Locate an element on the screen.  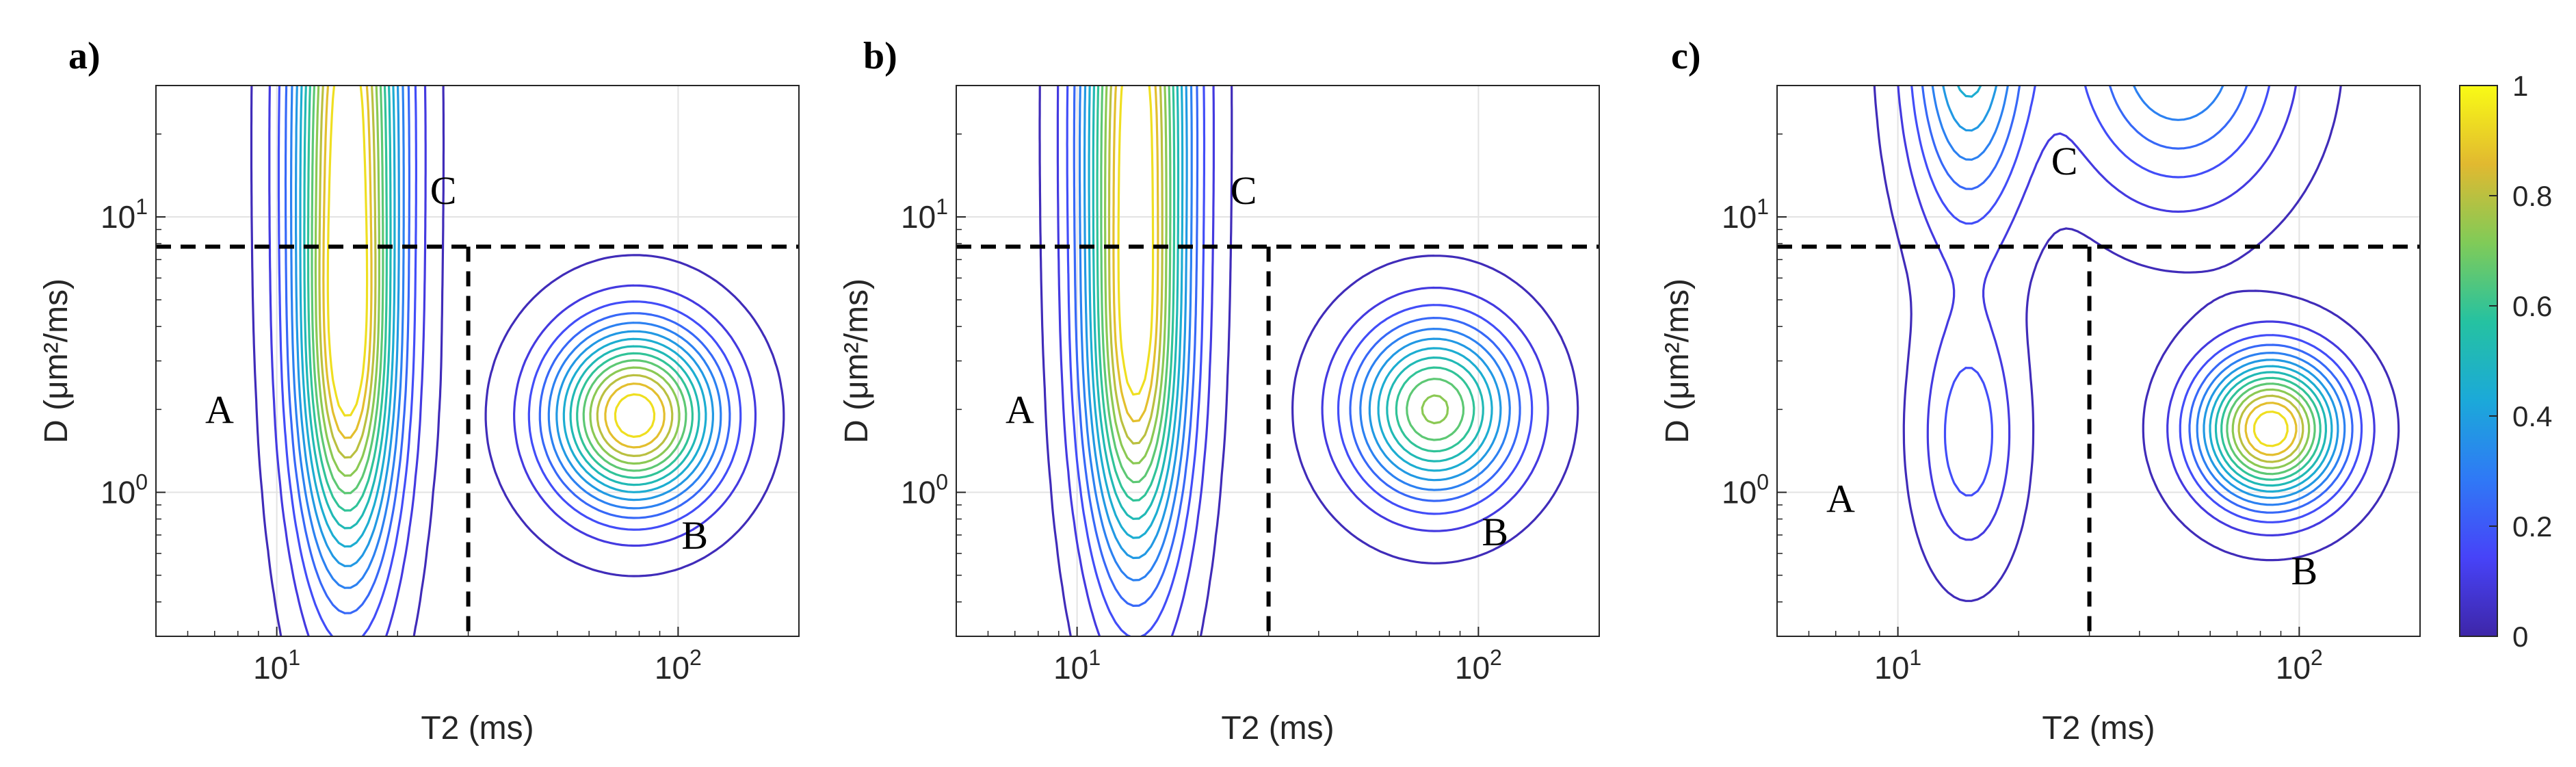
colorbar-tick-label: 0 is located at coordinates (2520, 637).